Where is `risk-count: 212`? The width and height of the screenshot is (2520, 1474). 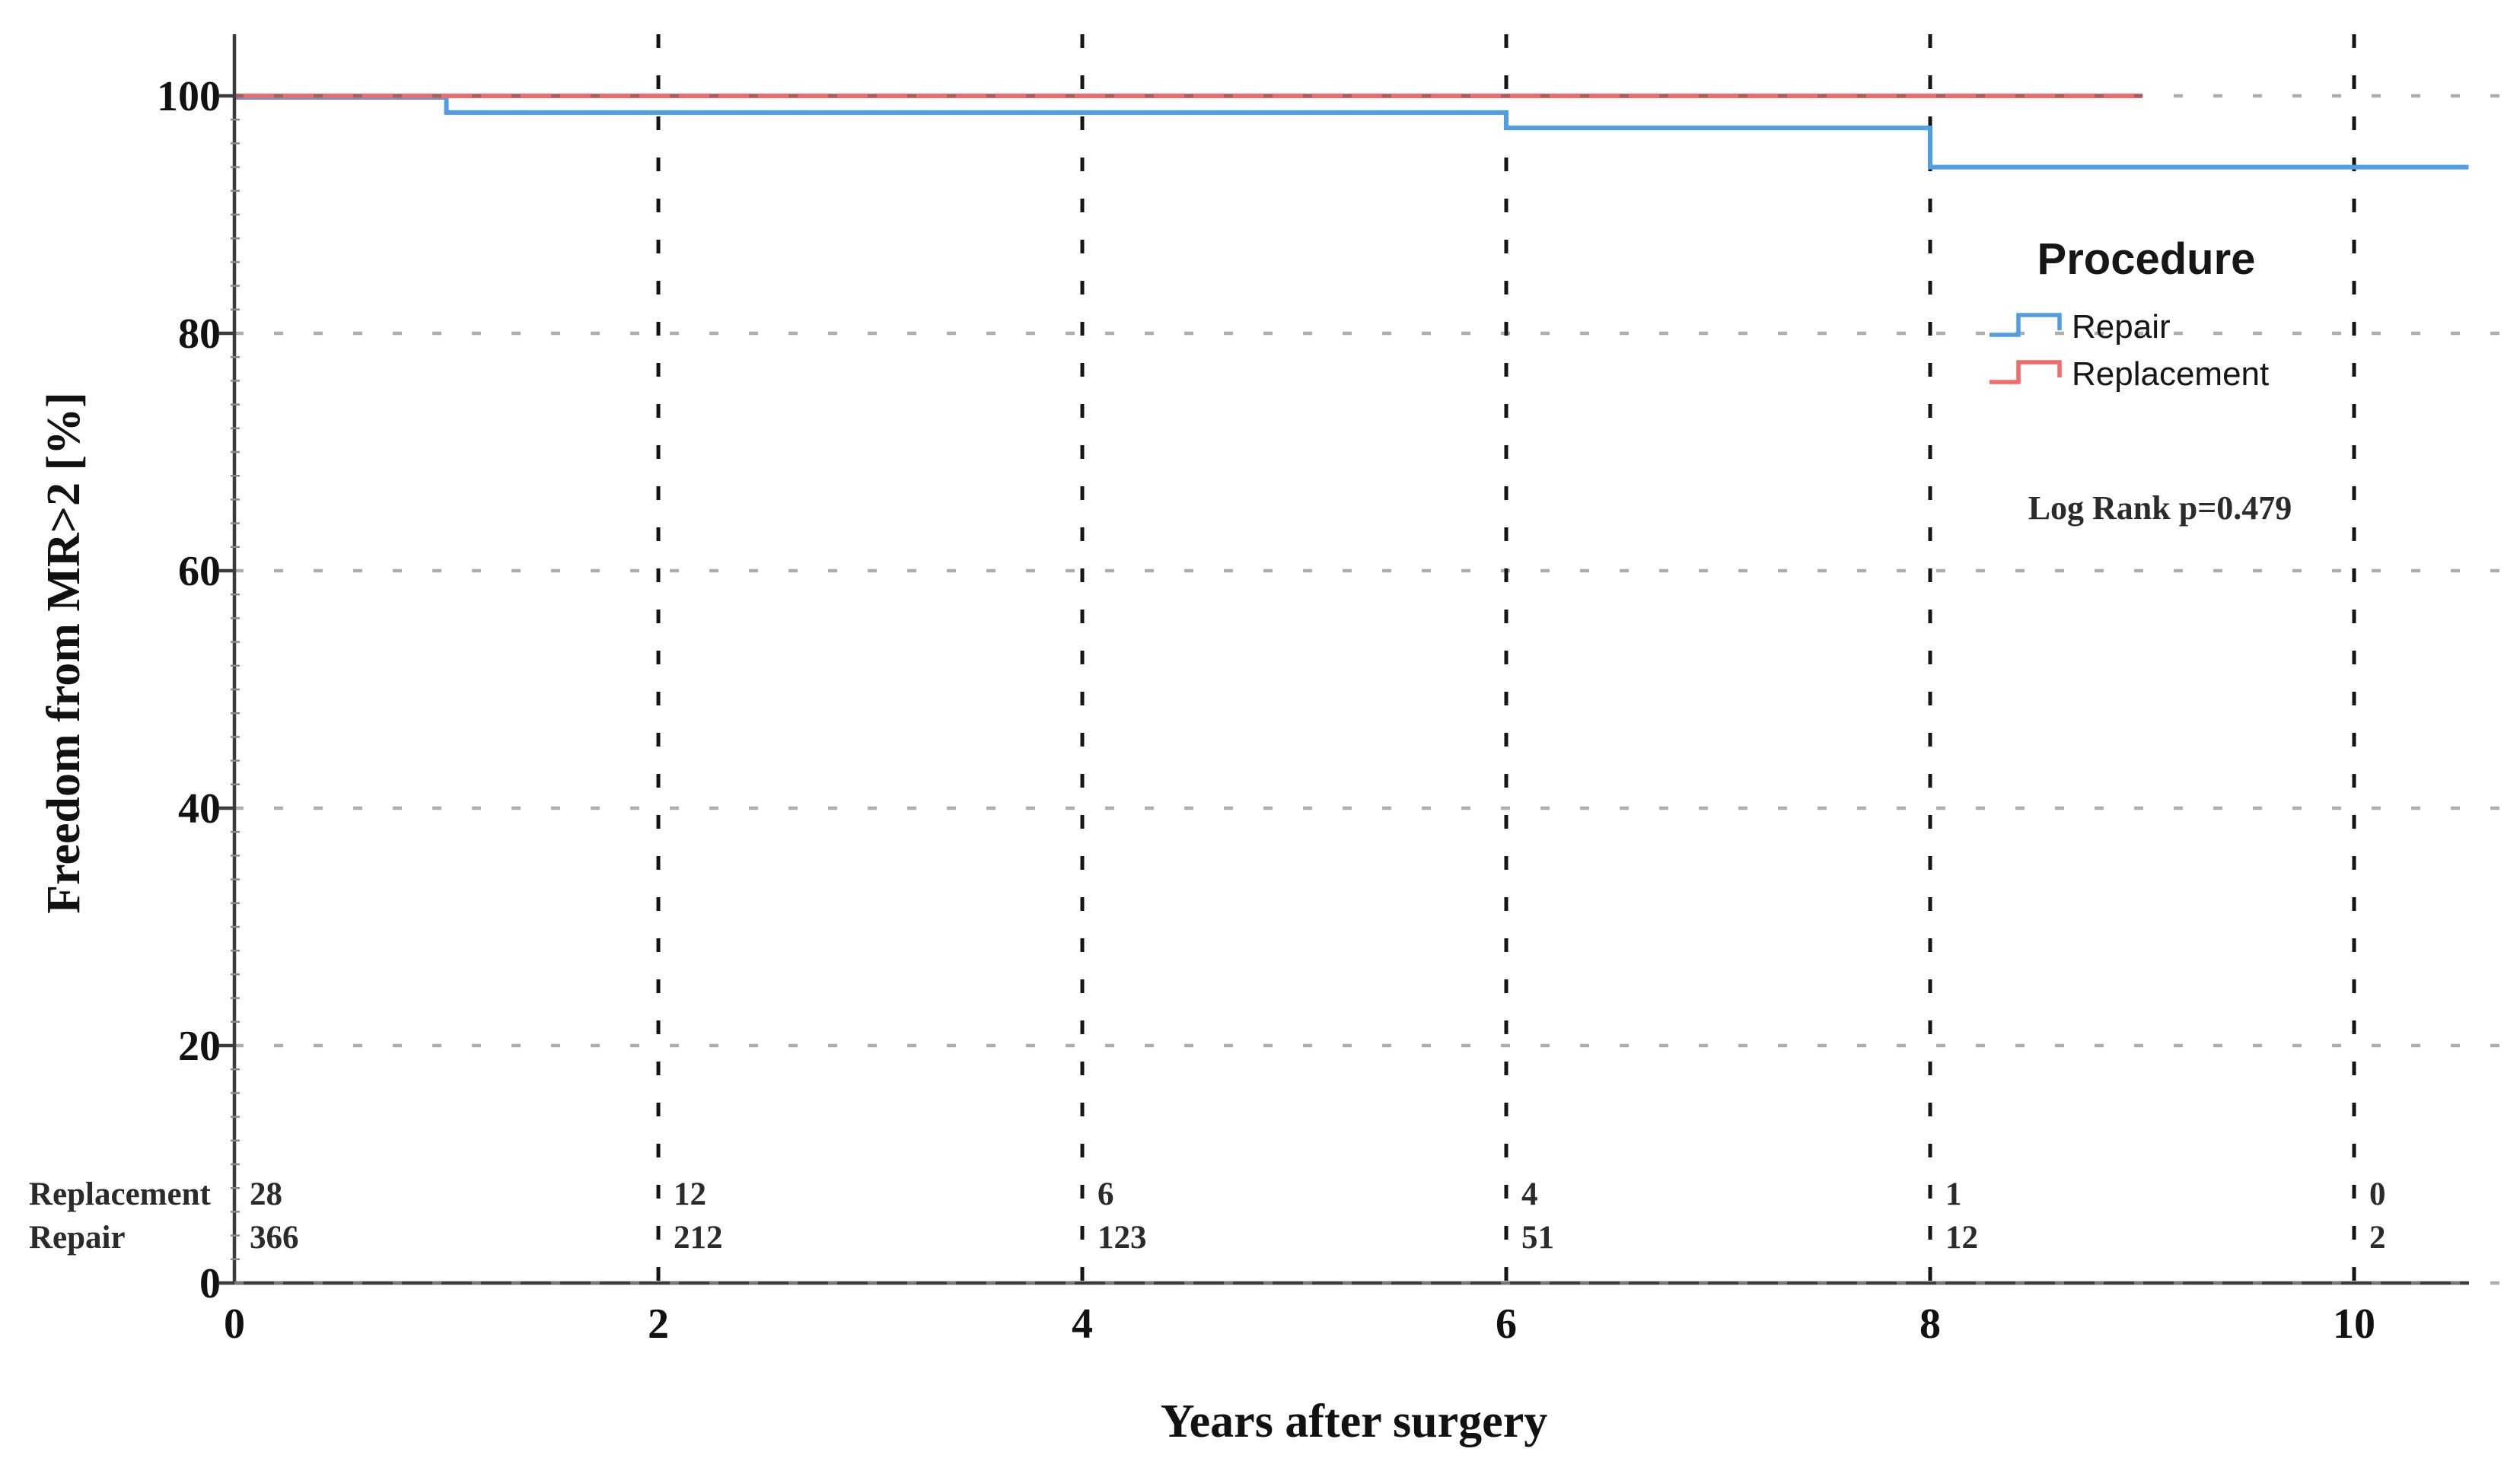
risk-count: 212 is located at coordinates (698, 1238).